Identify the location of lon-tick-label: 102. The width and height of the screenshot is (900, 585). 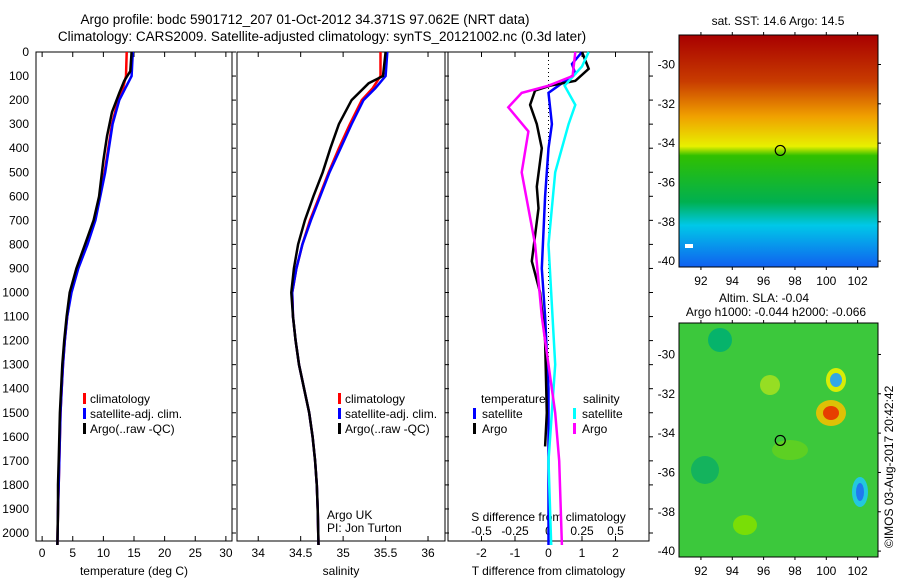
(858, 571).